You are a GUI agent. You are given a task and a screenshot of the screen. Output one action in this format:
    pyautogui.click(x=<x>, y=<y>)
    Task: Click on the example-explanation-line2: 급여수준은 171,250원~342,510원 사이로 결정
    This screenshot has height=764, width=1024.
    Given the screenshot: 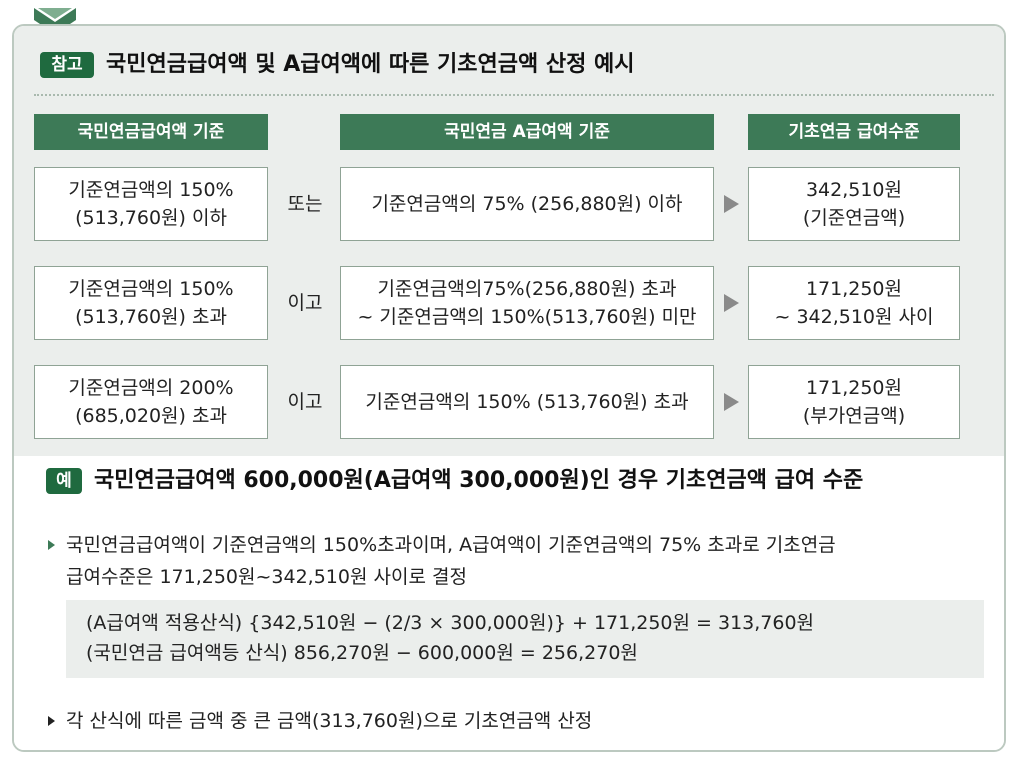 What is the action you would take?
    pyautogui.click(x=266, y=577)
    